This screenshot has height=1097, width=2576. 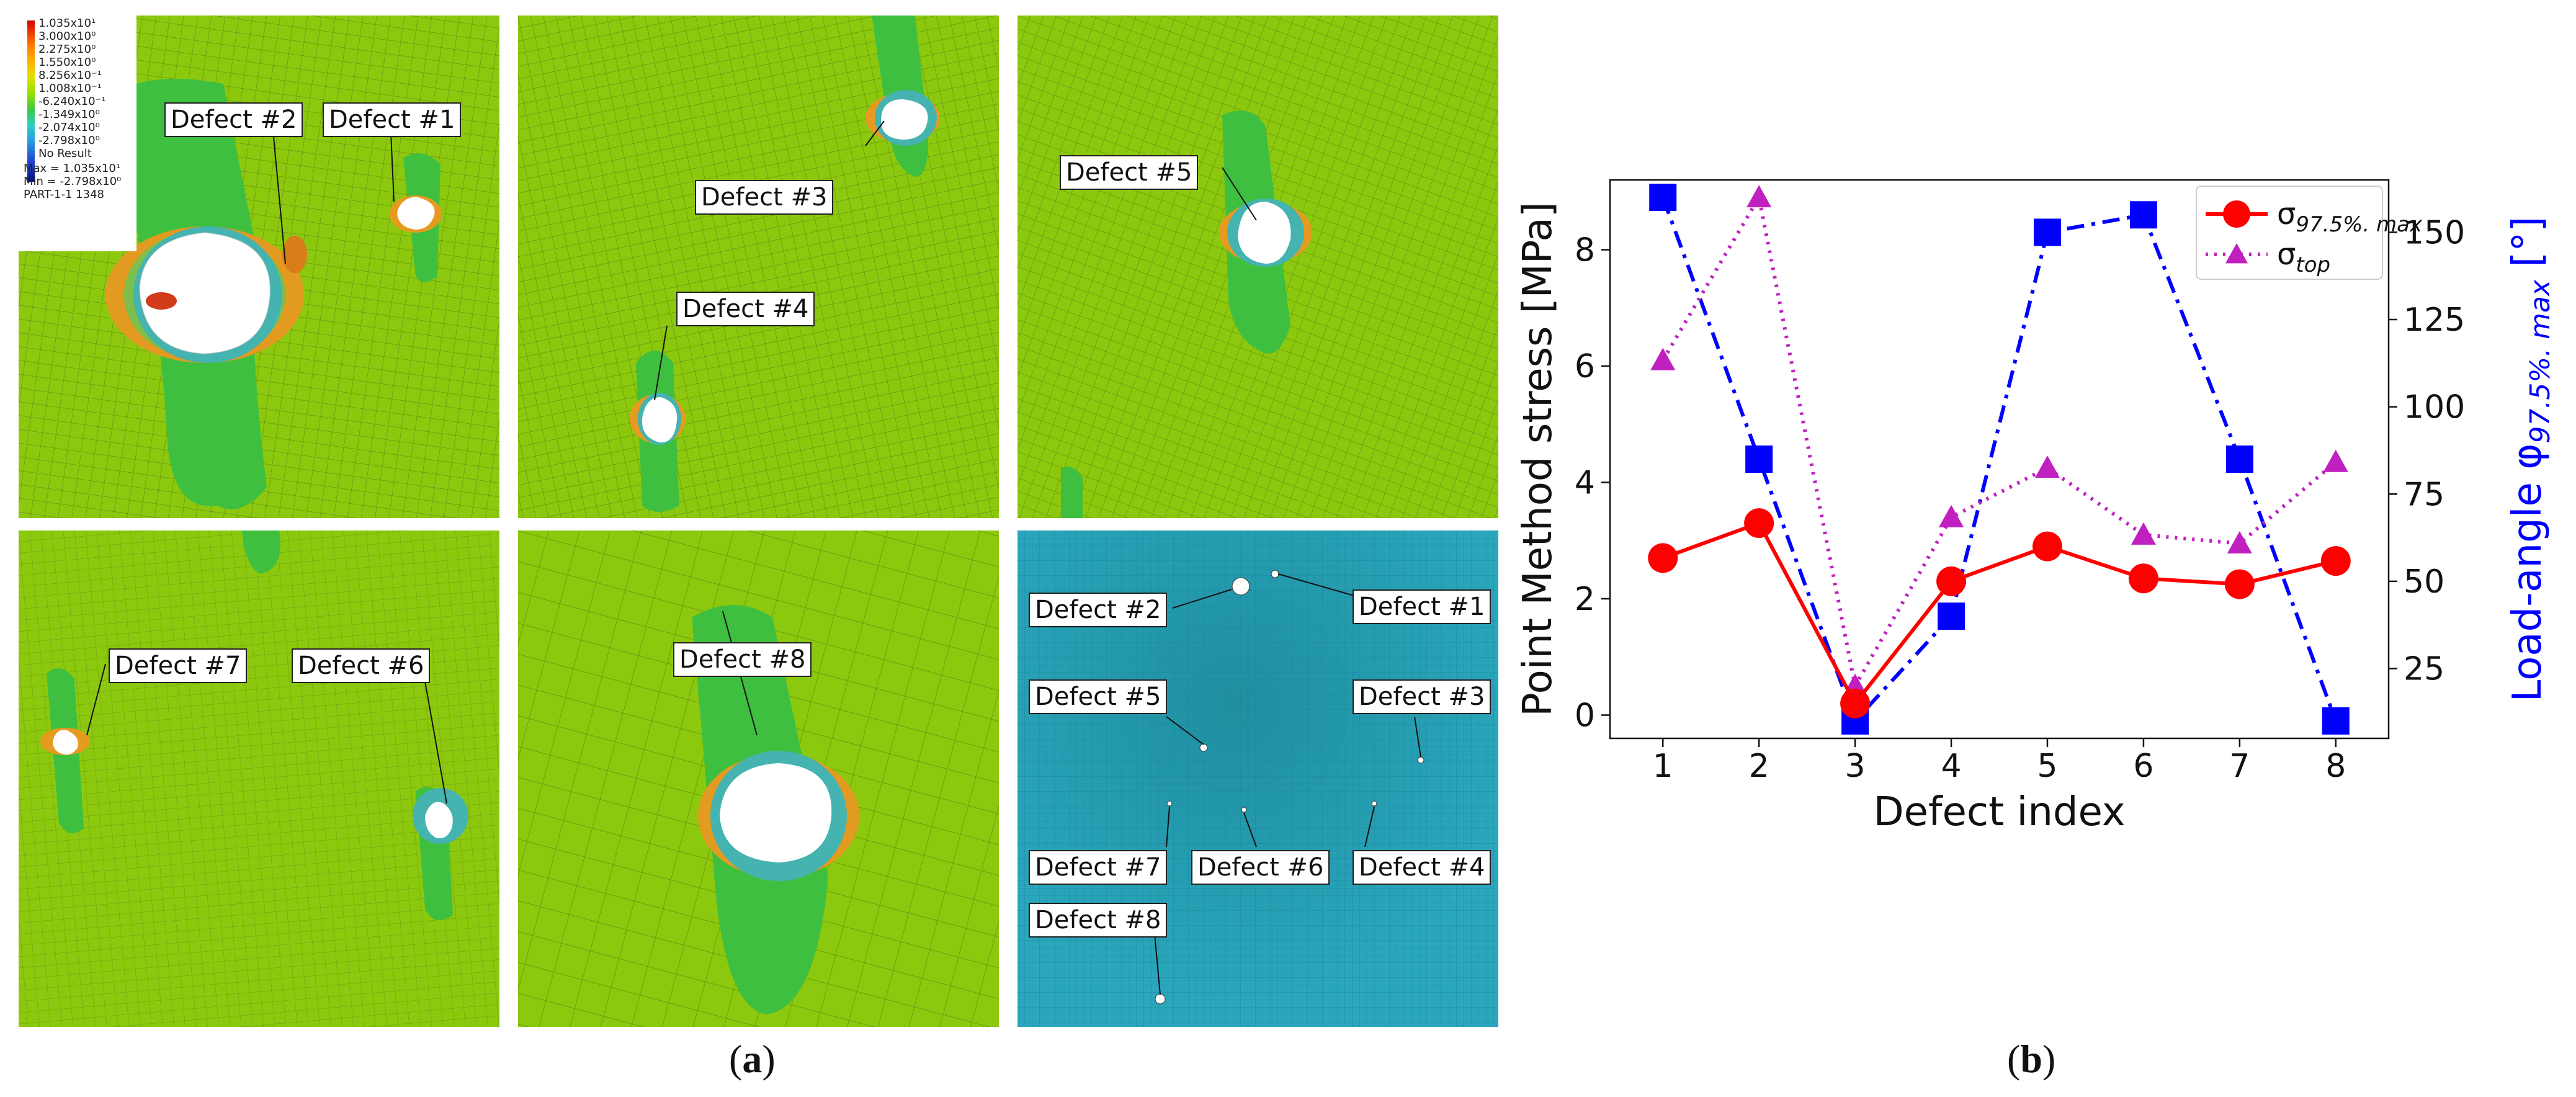 I want to click on contour-value: 2.275x10⁰, so click(x=67, y=49).